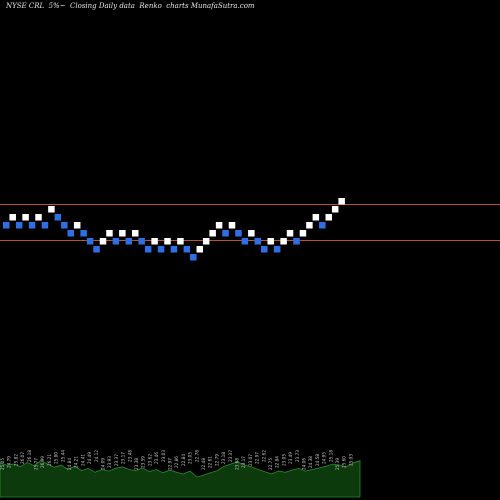 Image resolution: width=500 pixels, height=500 pixels. What do you see at coordinates (310, 462) in the screenshot?
I see `volume-value-label: 24.38` at bounding box center [310, 462].